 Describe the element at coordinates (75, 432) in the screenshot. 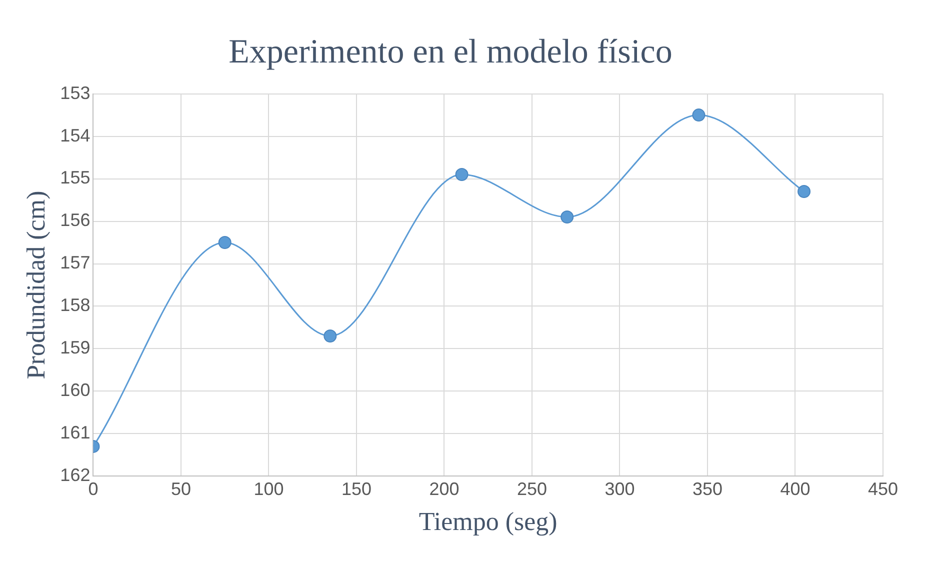

I see `y-tick-label: 161` at that location.